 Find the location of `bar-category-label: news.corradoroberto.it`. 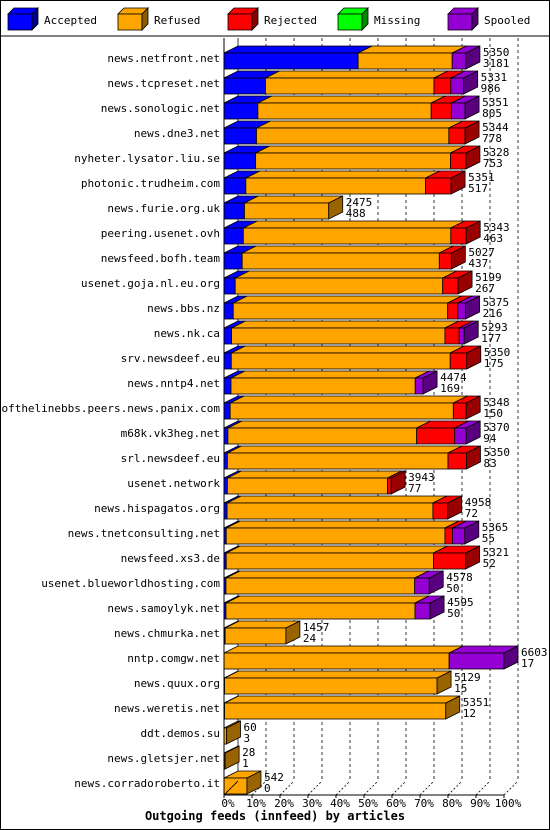

bar-category-label: news.corradoroberto.it is located at coordinates (147, 783).